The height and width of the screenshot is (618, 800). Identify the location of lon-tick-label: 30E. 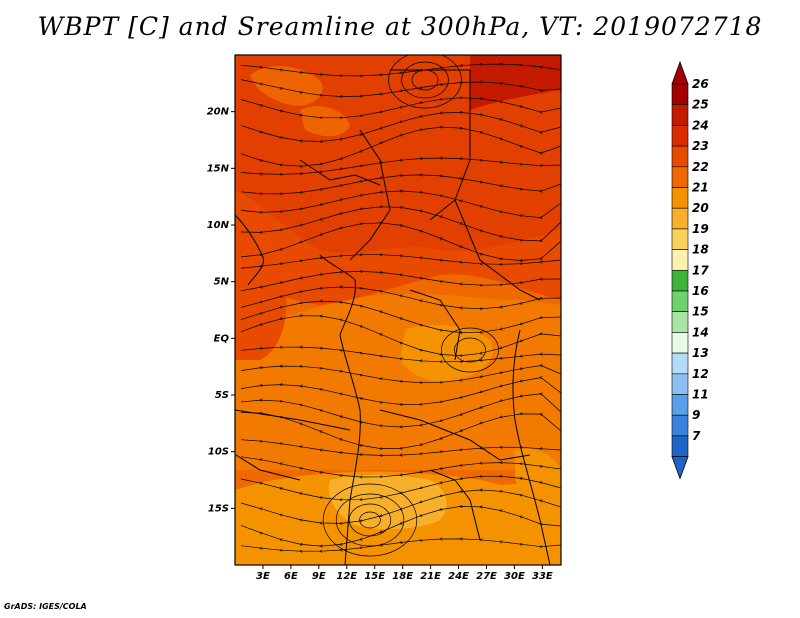
(514, 576).